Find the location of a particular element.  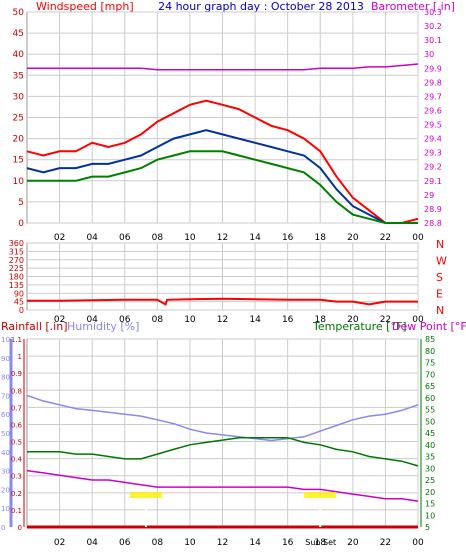

wind-low-series is located at coordinates (222, 187).